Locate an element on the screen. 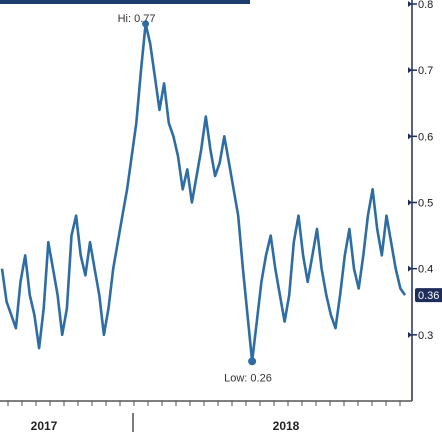 The width and height of the screenshot is (442, 438). y-axis: 0.8 0.7 0.6 0.5 0.4 0.3 0.36 is located at coordinates (425, 200).